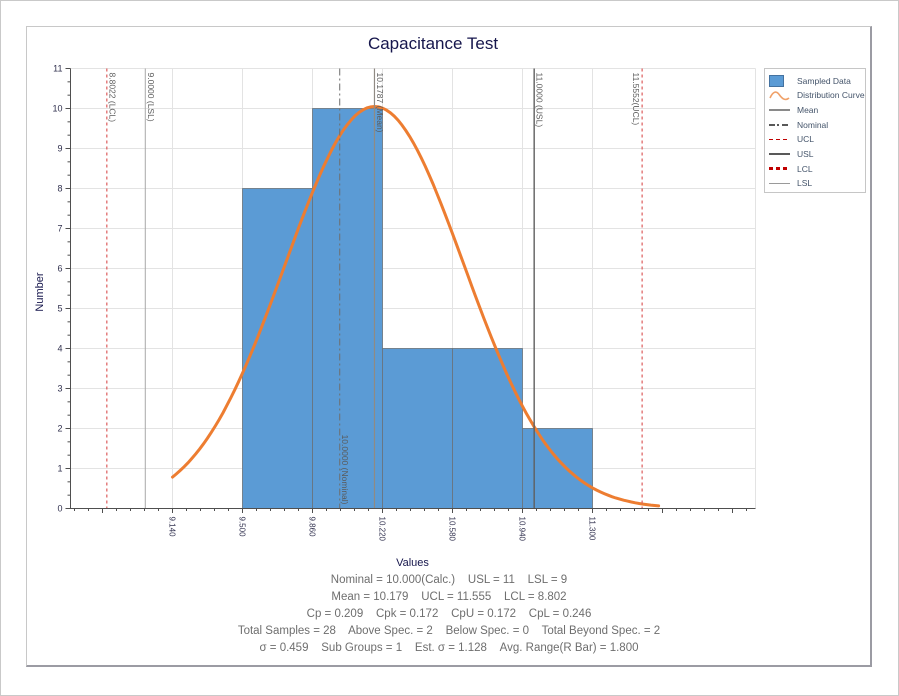  Describe the element at coordinates (242, 527) in the screenshot. I see `x-tick-label: 9.500` at that location.